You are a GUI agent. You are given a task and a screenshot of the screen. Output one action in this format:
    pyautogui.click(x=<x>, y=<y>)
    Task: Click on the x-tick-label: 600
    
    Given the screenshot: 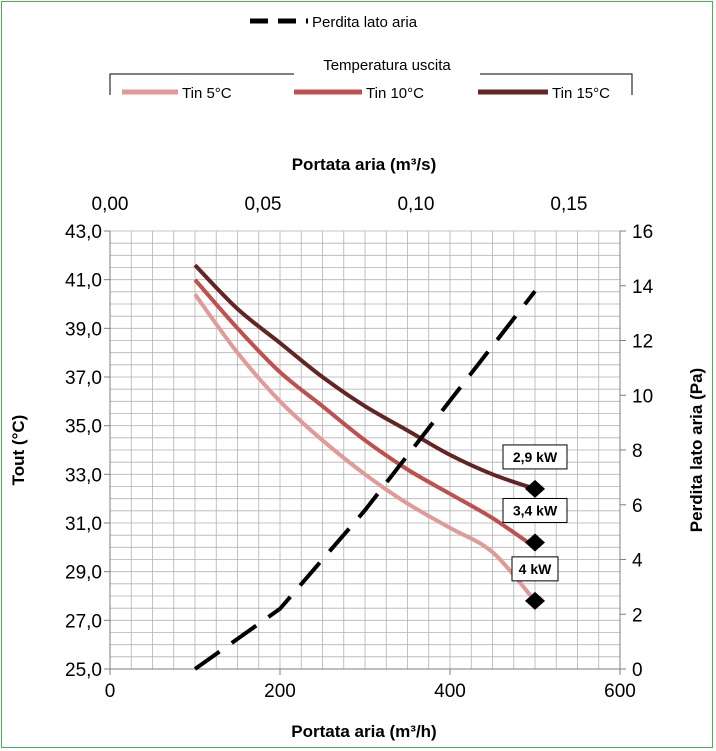 What is the action you would take?
    pyautogui.click(x=620, y=691)
    